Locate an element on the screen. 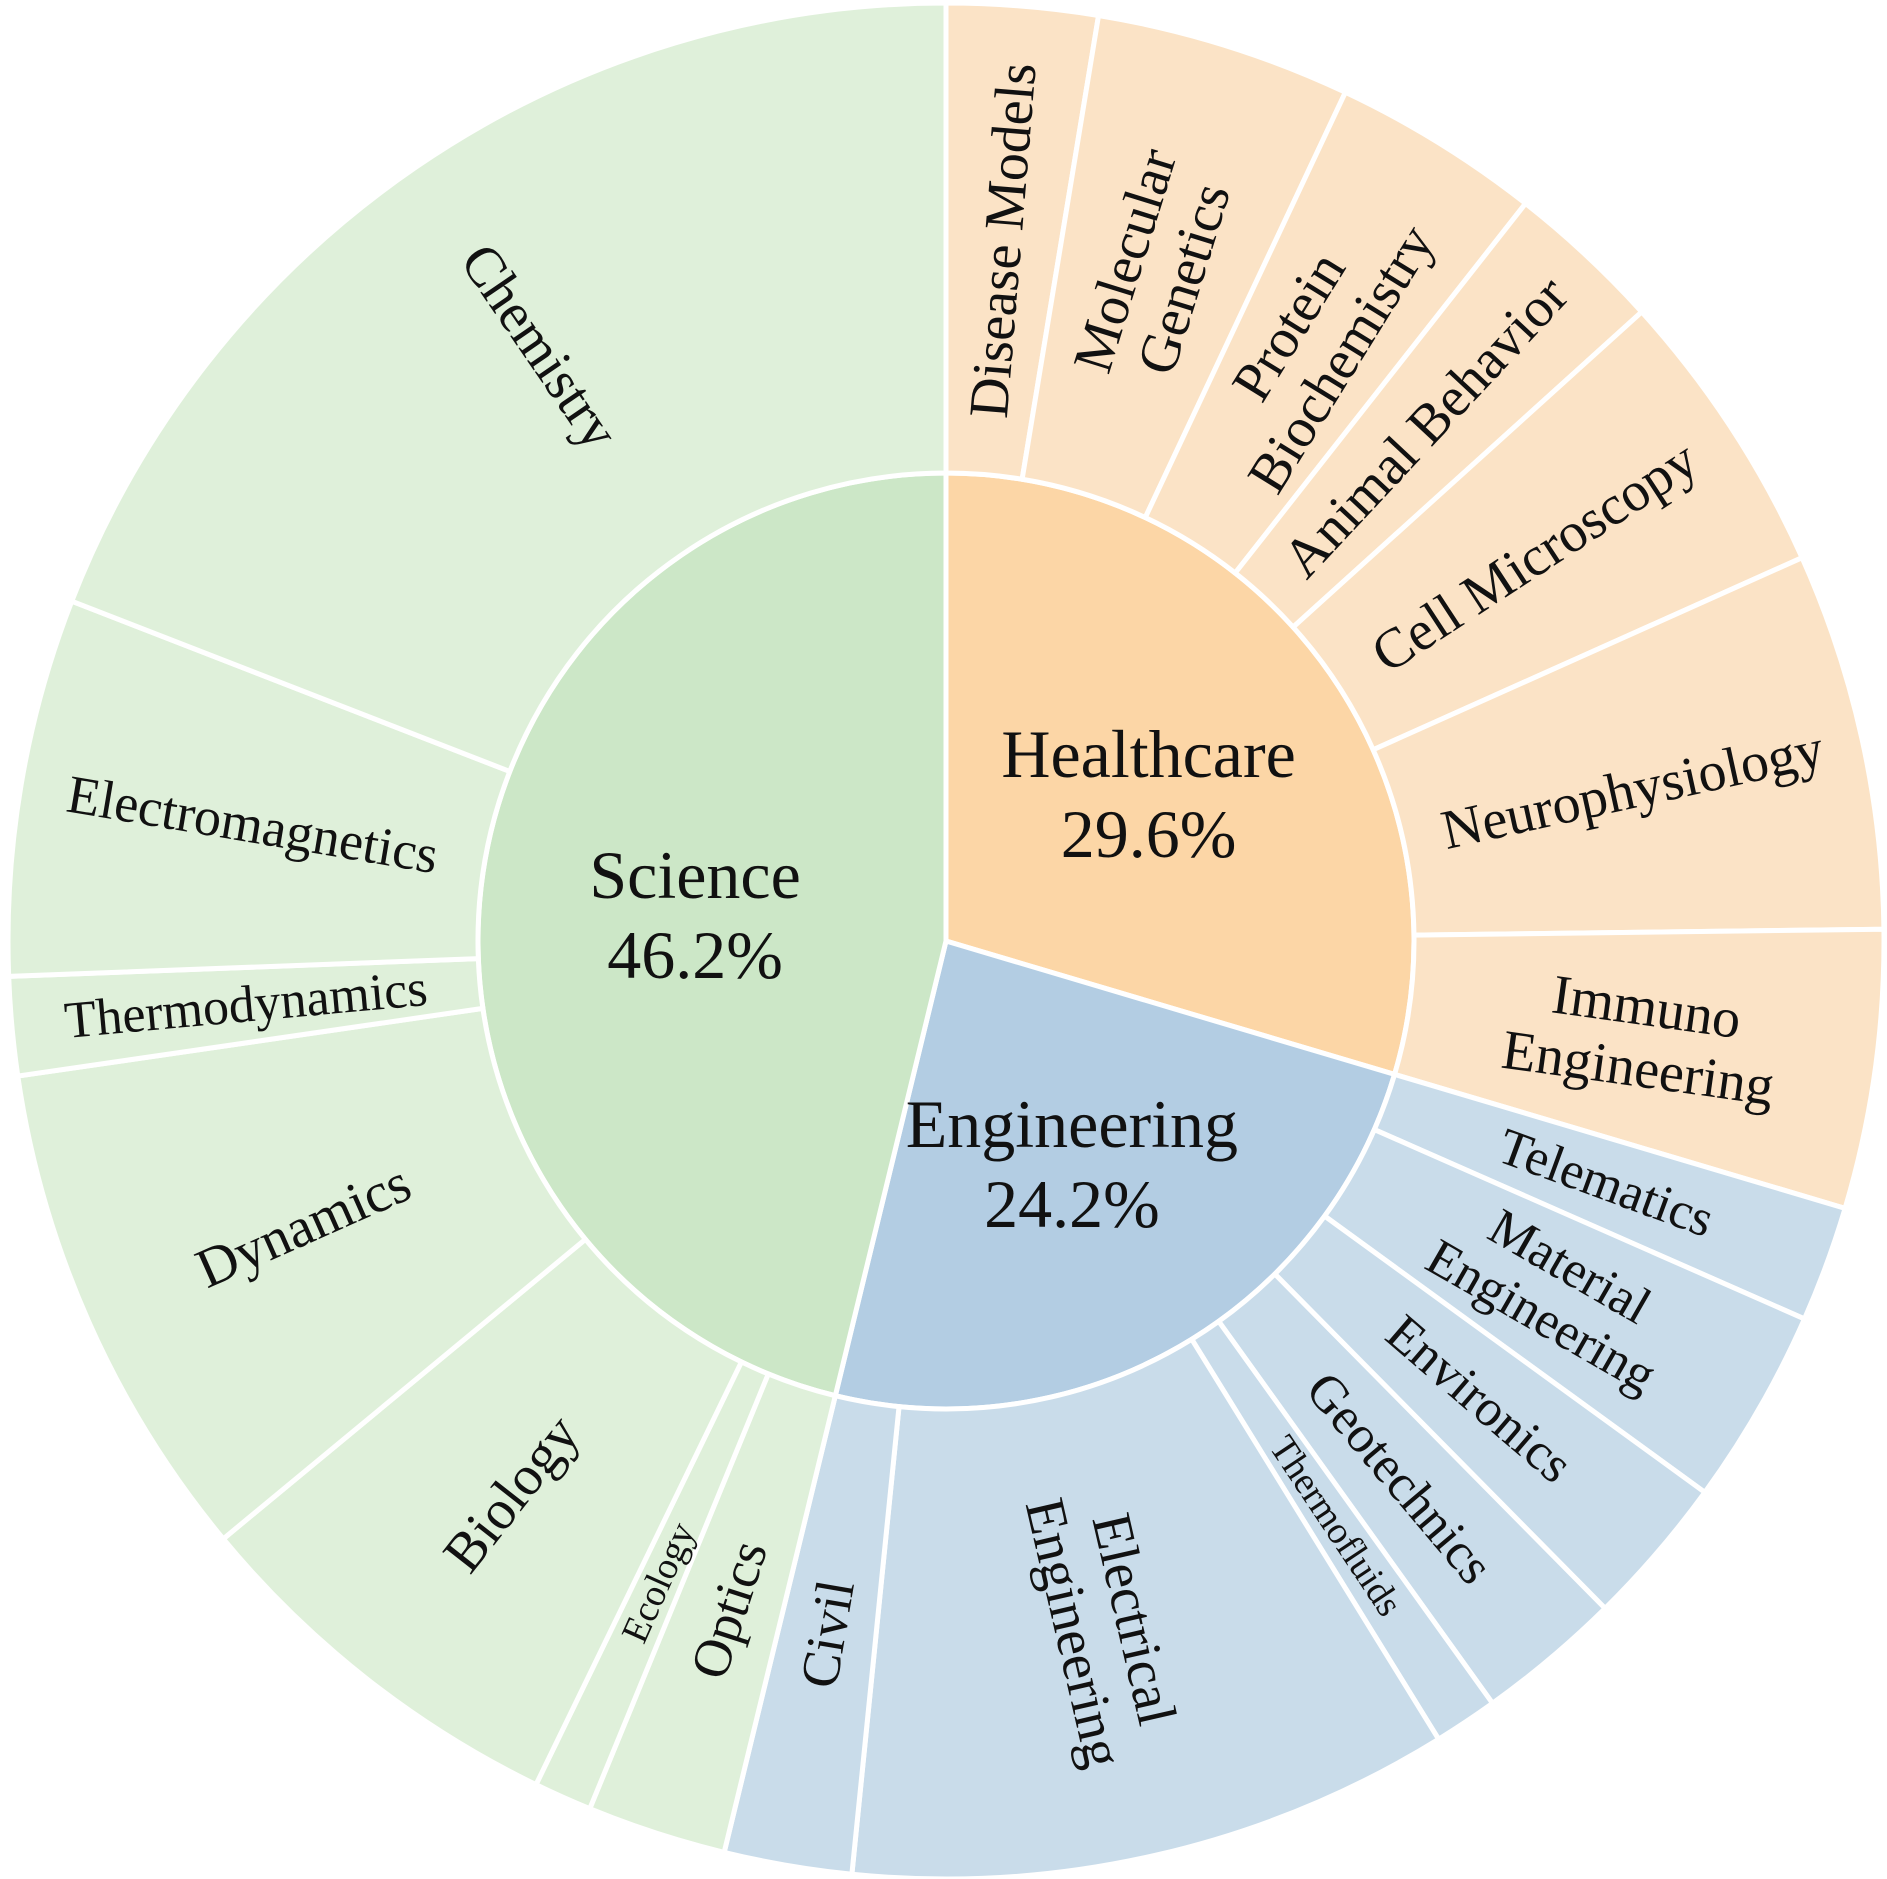 Image resolution: width=1887 pixels, height=1879 pixels. segment-electrical-engineering is located at coordinates (1145, 1607).